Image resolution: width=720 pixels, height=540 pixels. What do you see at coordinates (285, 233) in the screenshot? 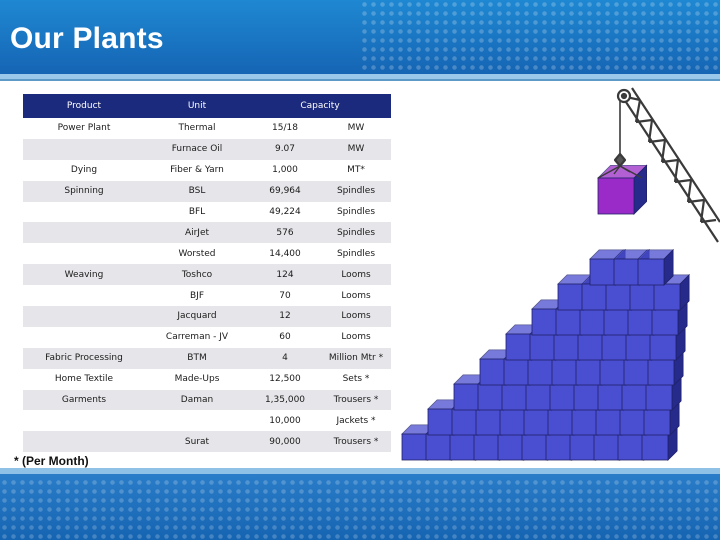
I see `cell-capacity: 576` at bounding box center [285, 233].